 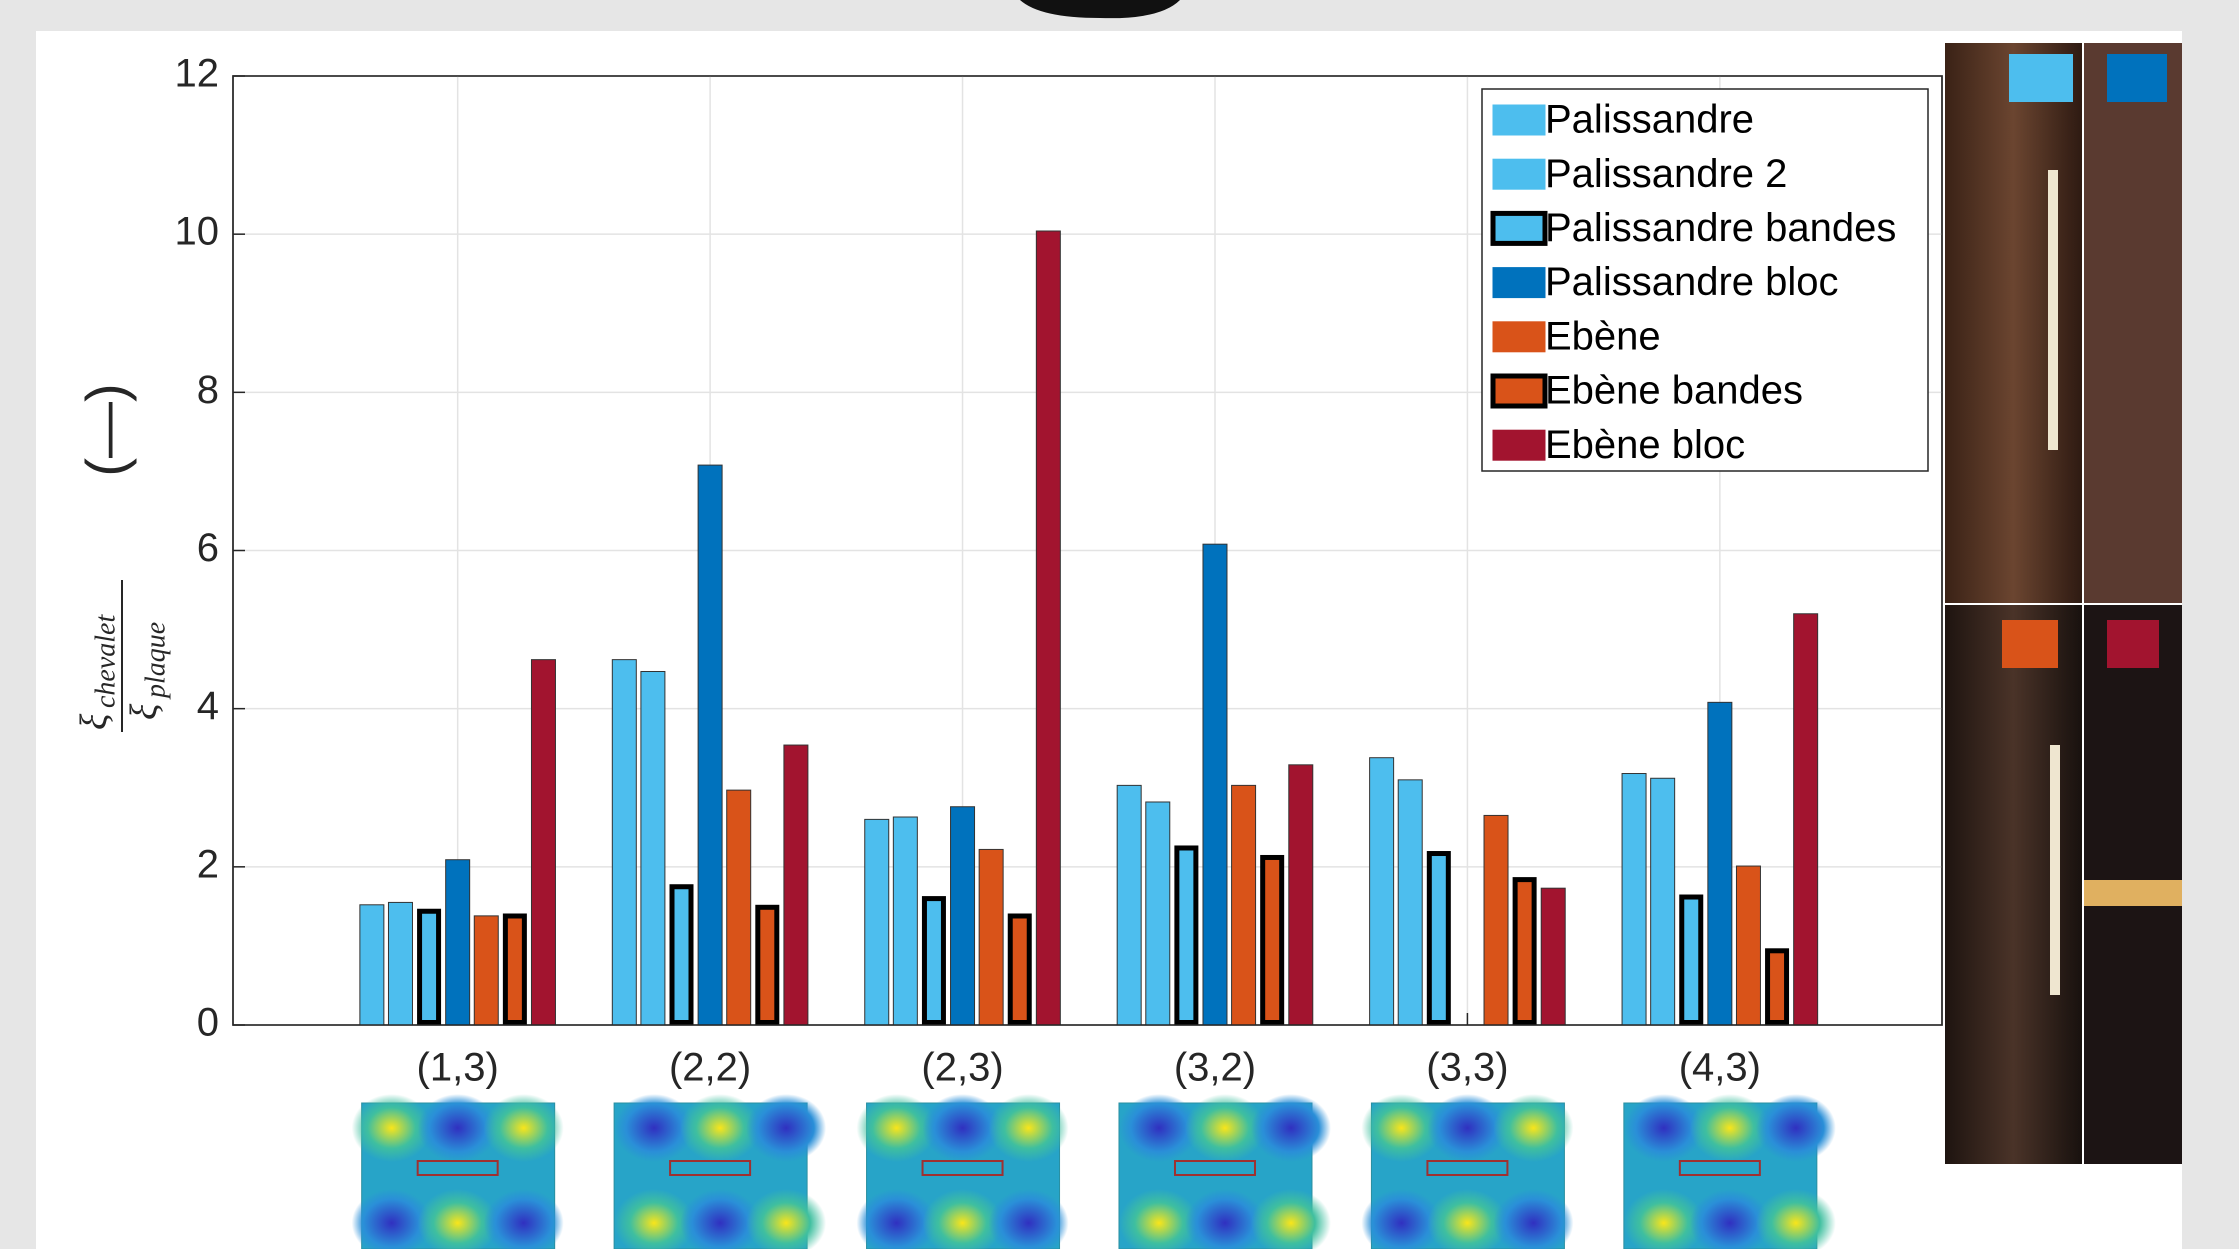 I want to click on y-tick-label: 10, so click(x=197, y=232).